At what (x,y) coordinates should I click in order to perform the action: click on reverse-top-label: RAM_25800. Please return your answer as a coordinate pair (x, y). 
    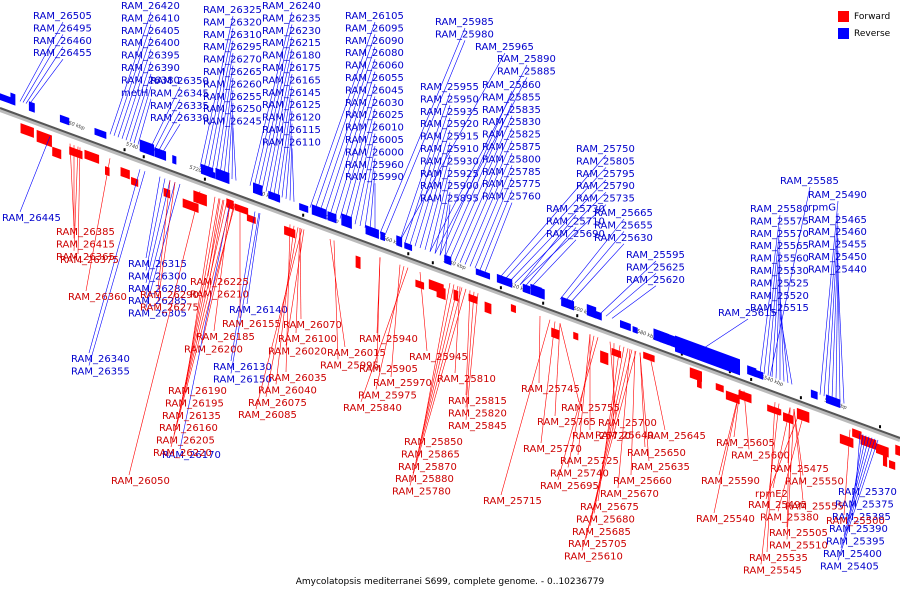
    Looking at the image, I should click on (511, 159).